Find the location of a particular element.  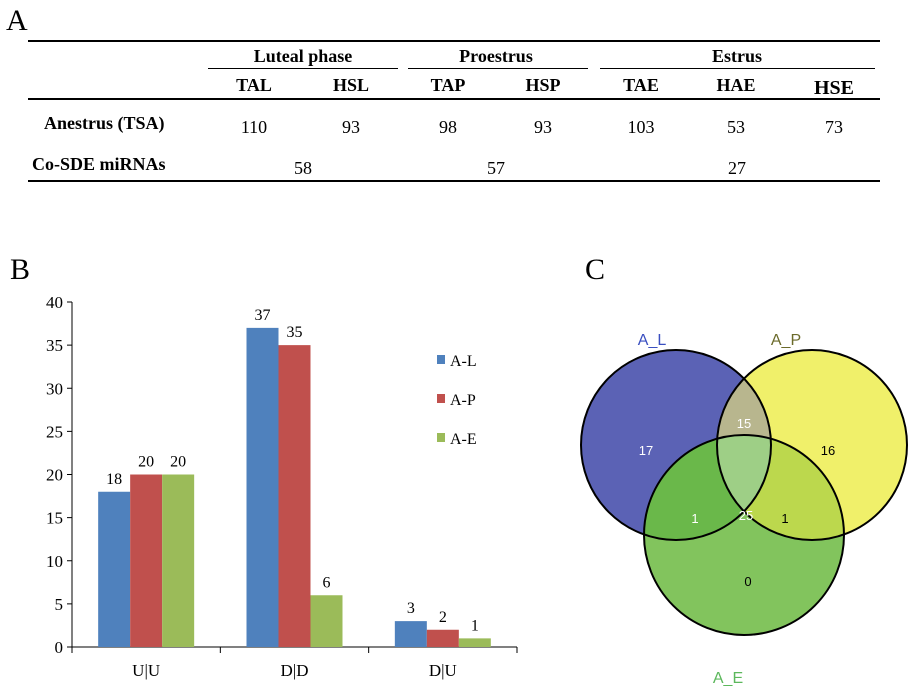

column-header-tae: TAE is located at coordinates (641, 85).